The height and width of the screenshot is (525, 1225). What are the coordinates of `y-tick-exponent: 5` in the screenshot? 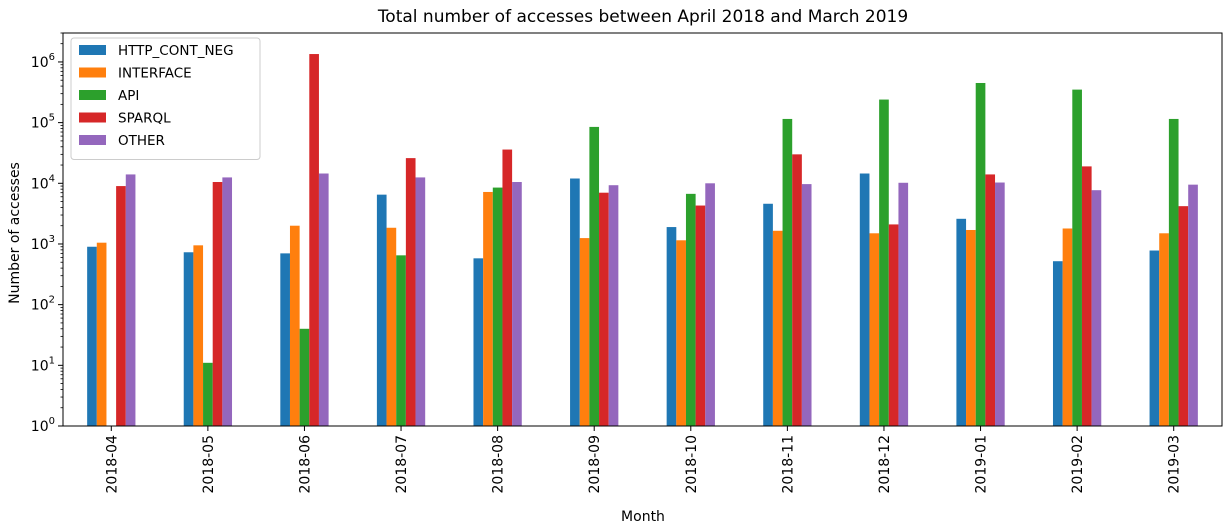 It's located at (52, 118).